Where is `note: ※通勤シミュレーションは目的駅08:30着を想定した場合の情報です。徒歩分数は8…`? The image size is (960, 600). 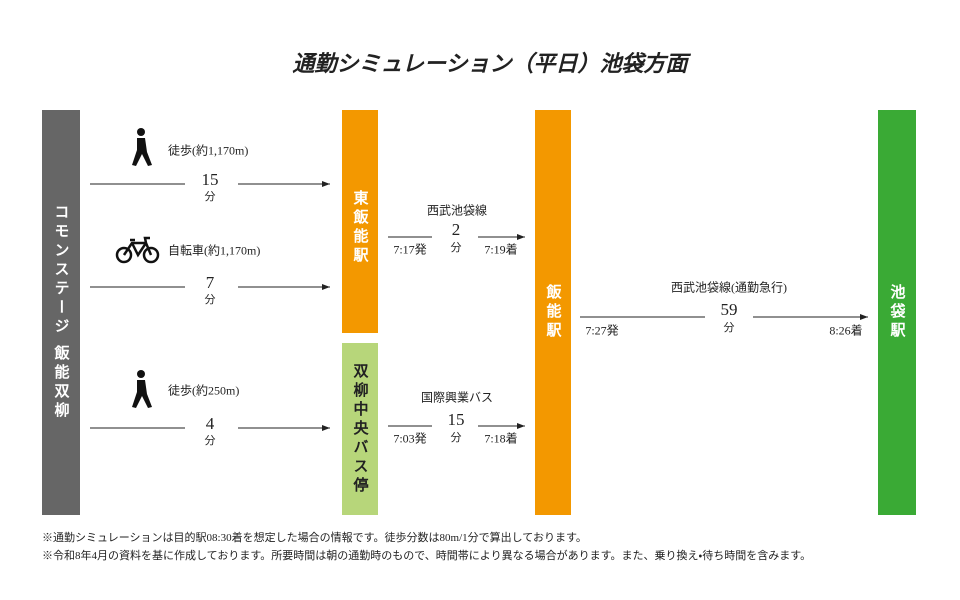
note: ※通勤シミュレーションは目的駅08:30着を想定した場合の情報です。徒歩分数は8… is located at coordinates (314, 538).